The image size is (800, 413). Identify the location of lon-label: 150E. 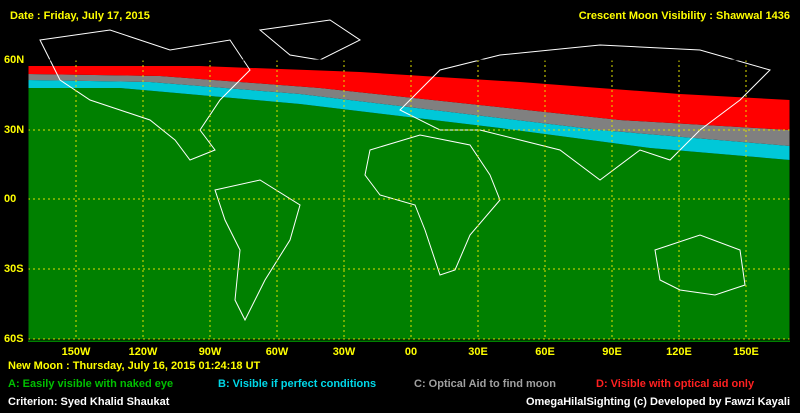
(746, 352).